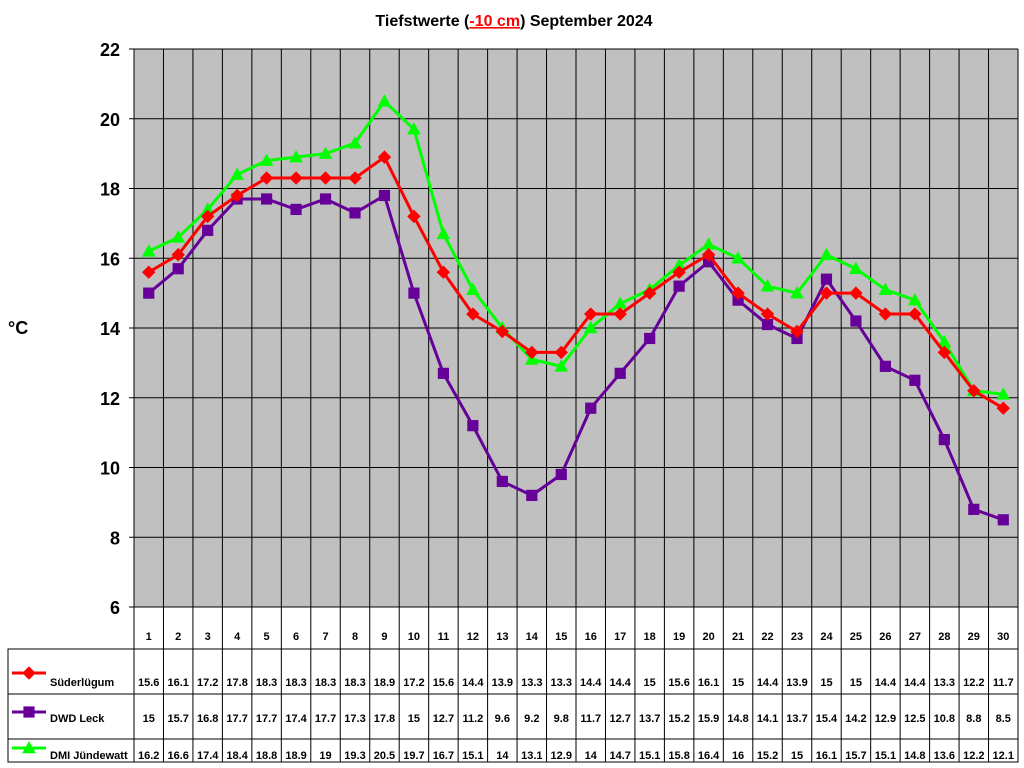  What do you see at coordinates (237, 637) in the screenshot?
I see `x-tick-label: 4` at bounding box center [237, 637].